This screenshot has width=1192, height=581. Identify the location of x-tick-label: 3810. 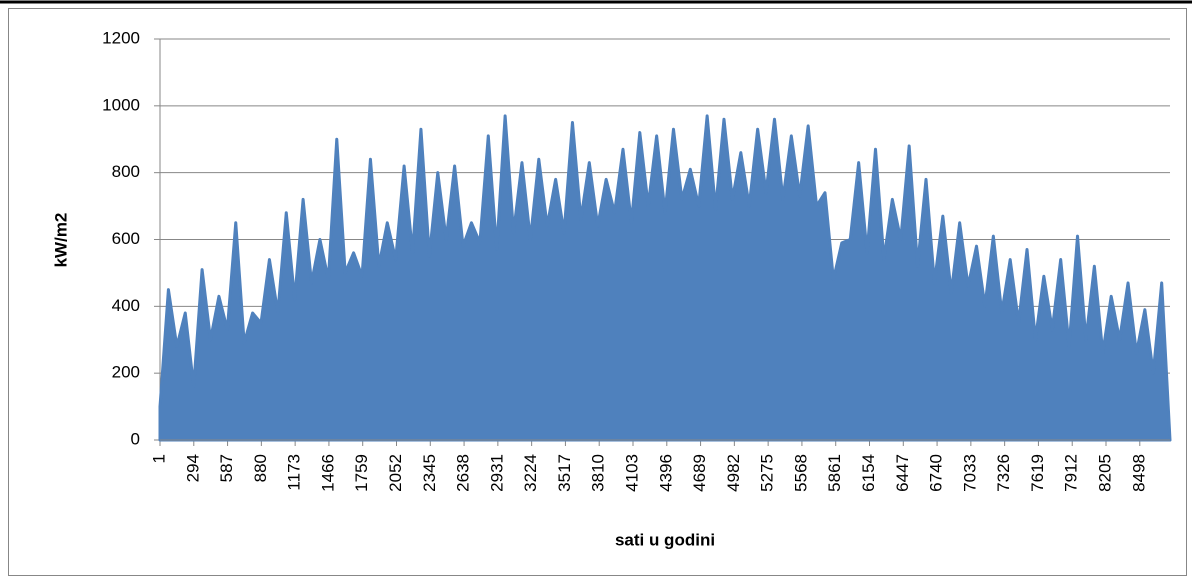
(598, 473).